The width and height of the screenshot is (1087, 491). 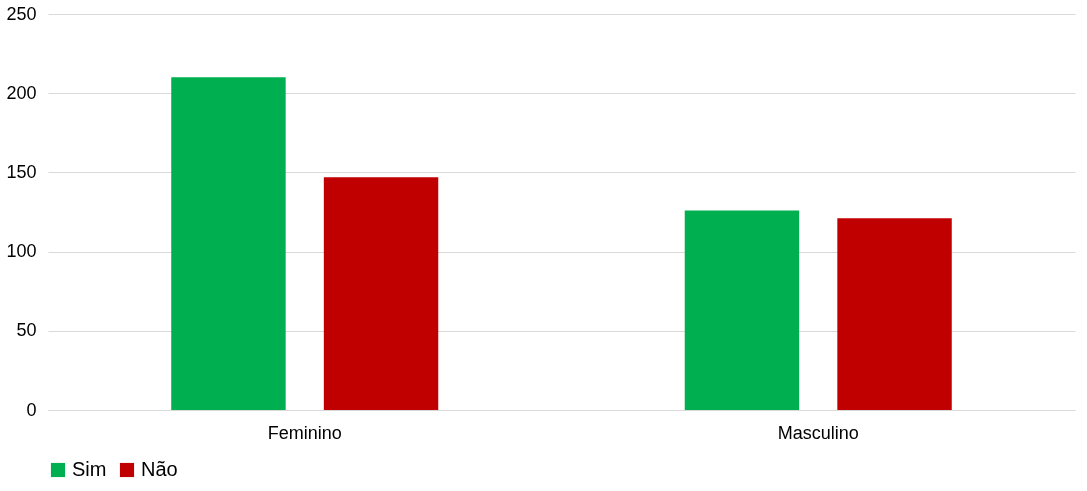 I want to click on legend-label: Sim, so click(x=89, y=469).